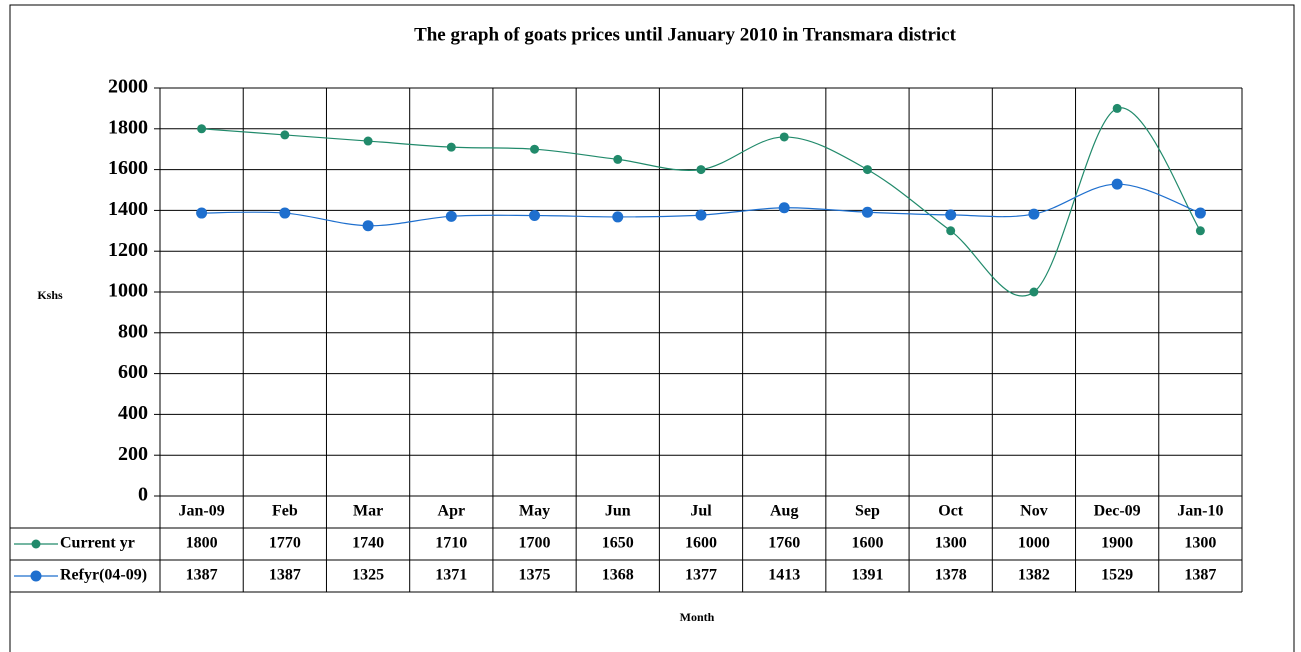 This screenshot has height=652, width=1301. Describe the element at coordinates (701, 511) in the screenshot. I see `x-tick-label: Jul` at that location.